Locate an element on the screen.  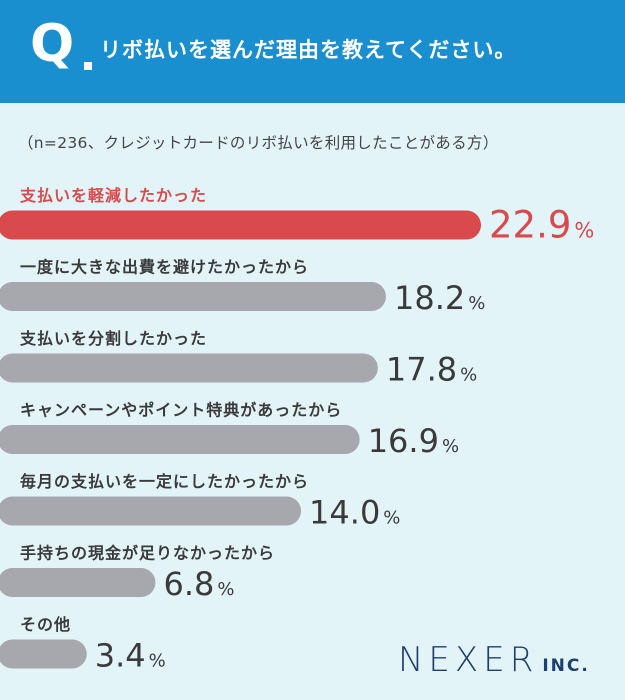
category-label: 支払いを分割したかった is located at coordinates (113, 338).